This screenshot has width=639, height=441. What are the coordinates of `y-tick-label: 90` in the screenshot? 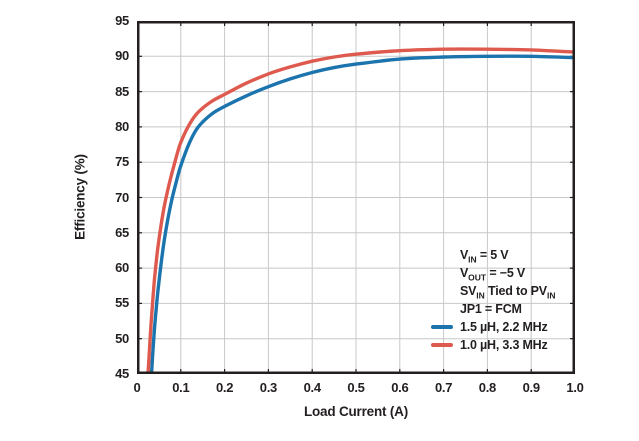 It's located at (122, 56).